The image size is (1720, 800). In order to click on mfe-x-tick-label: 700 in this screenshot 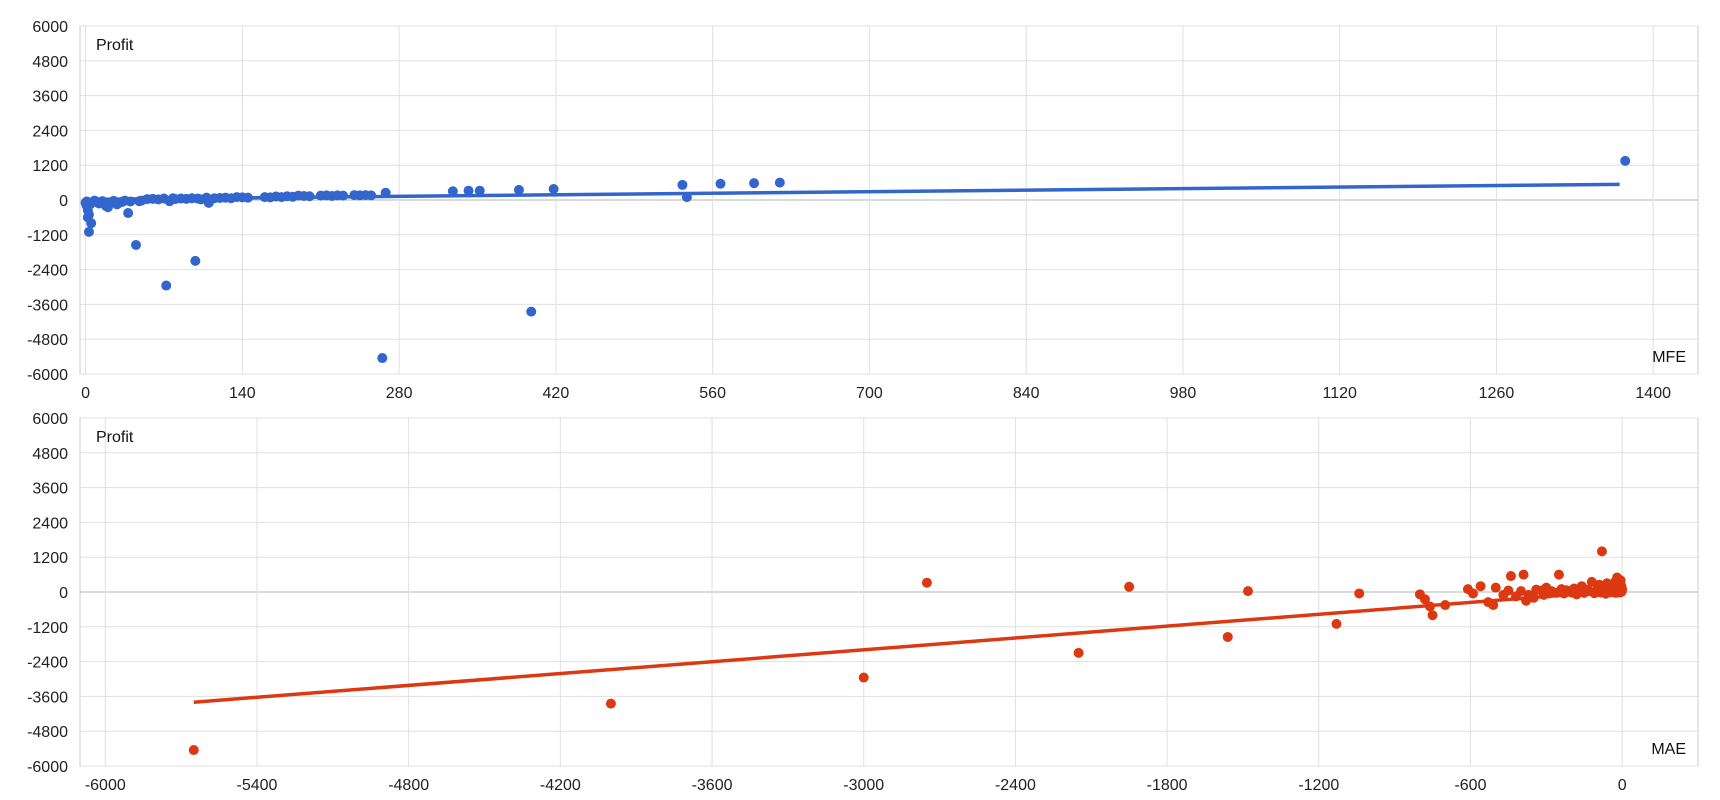, I will do `click(869, 393)`.